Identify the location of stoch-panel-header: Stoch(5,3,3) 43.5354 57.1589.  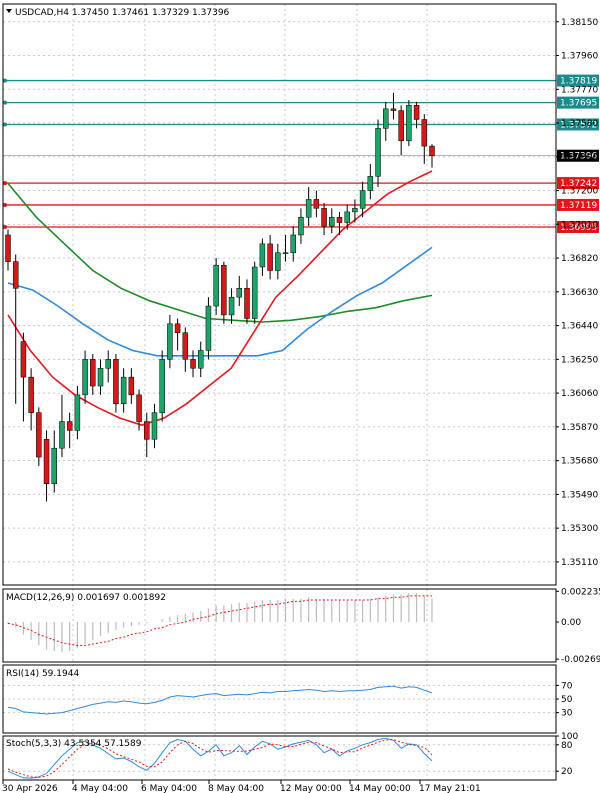
(74, 744).